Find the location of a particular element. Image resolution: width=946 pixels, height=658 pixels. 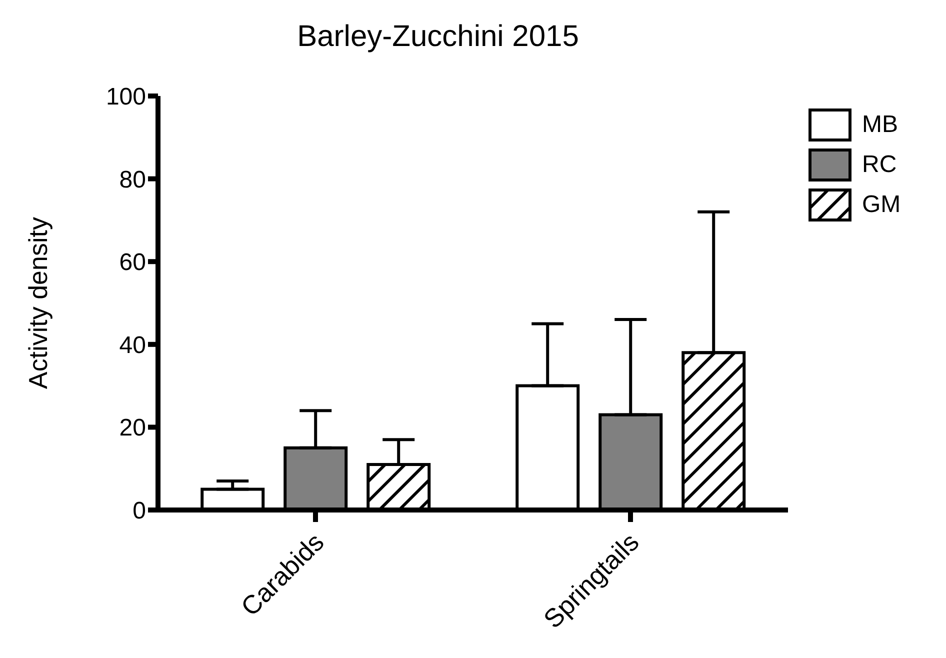

legend-label: GM is located at coordinates (881, 205).